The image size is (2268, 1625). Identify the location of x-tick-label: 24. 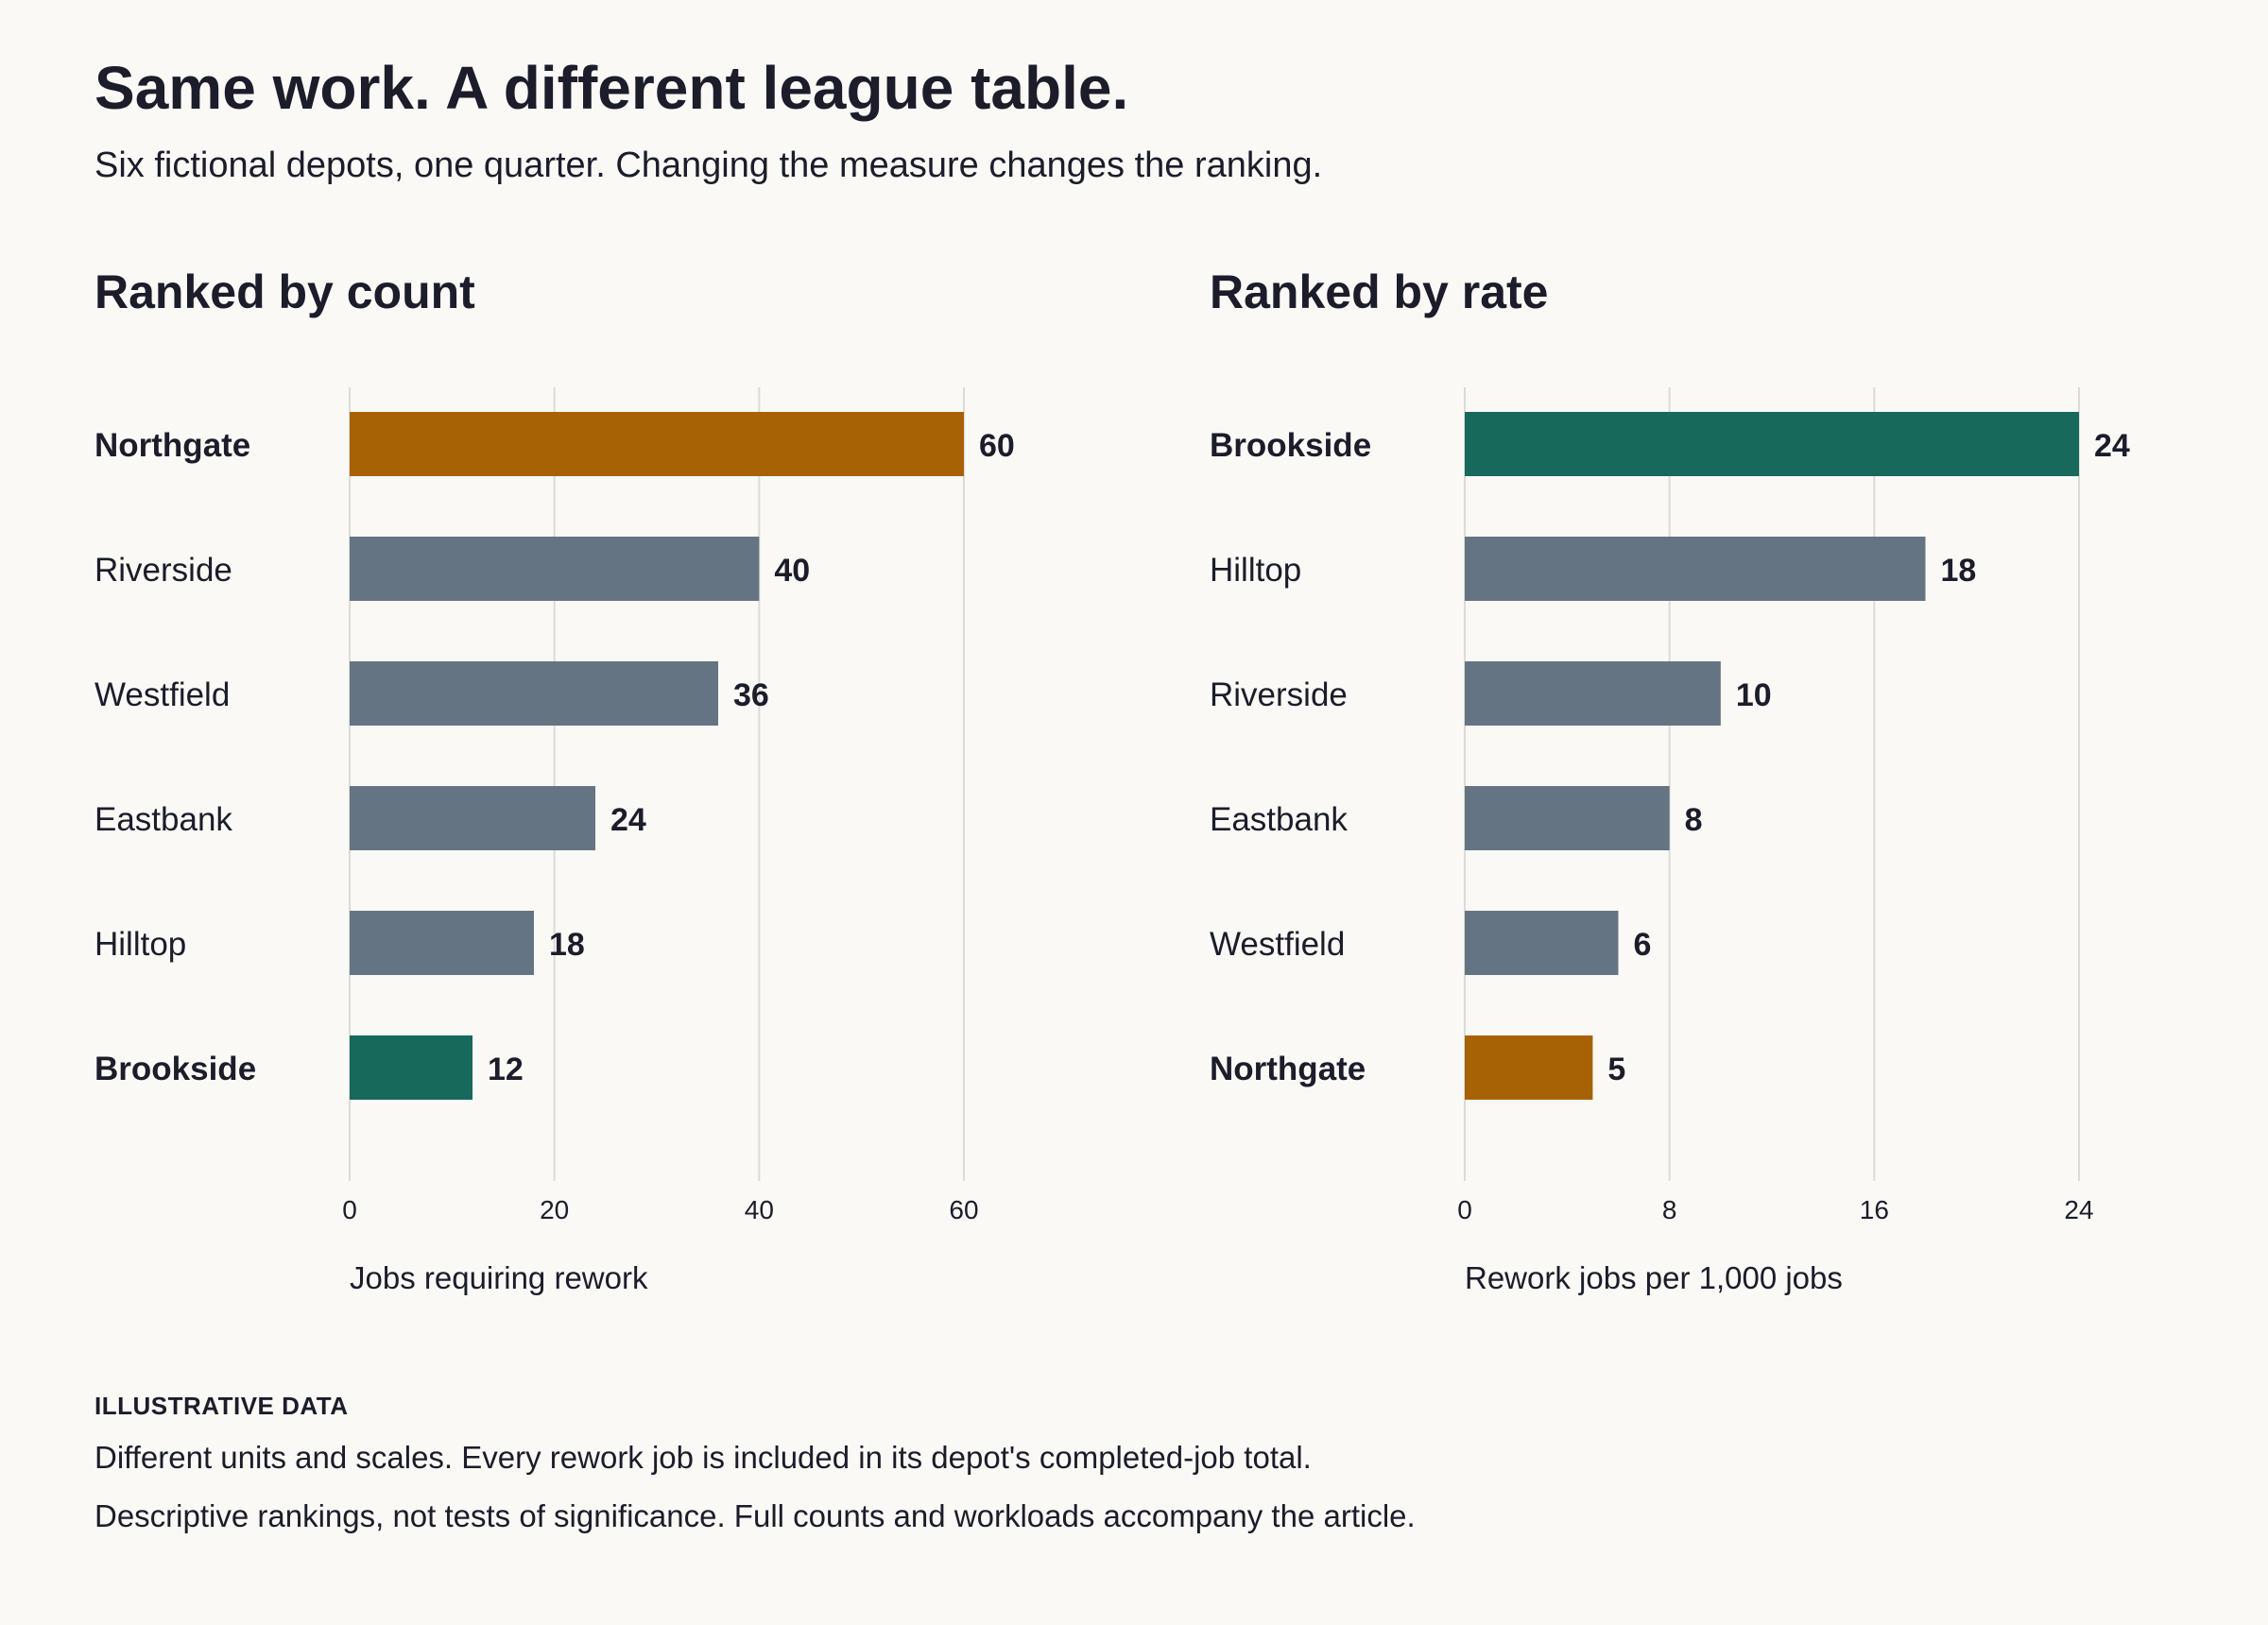
(2078, 1210).